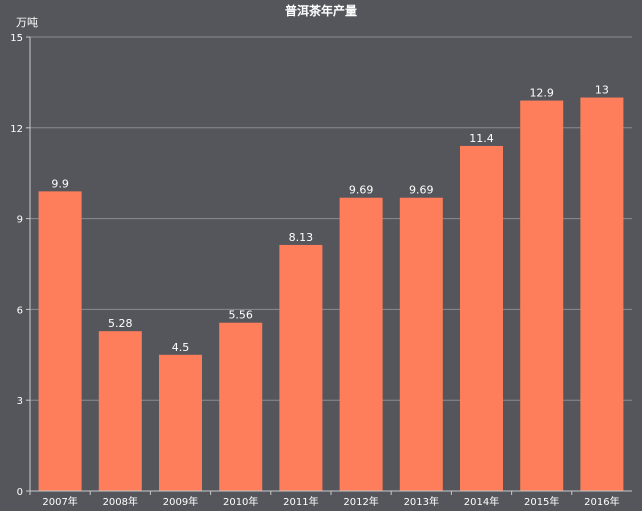  Describe the element at coordinates (421, 501) in the screenshot. I see `x-tick-label: 2013年` at that location.